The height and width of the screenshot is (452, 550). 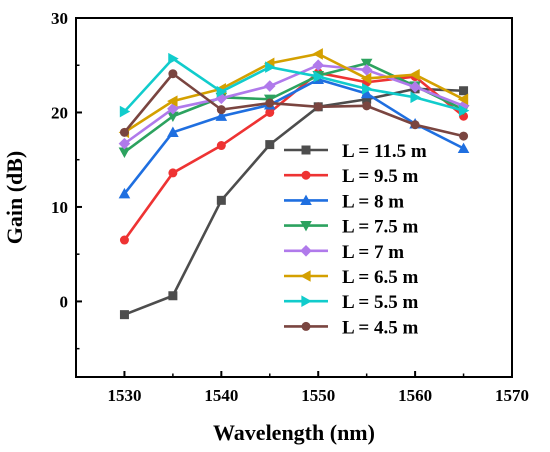 I want to click on y-axis-title: Gain (dB), so click(x=14, y=198).